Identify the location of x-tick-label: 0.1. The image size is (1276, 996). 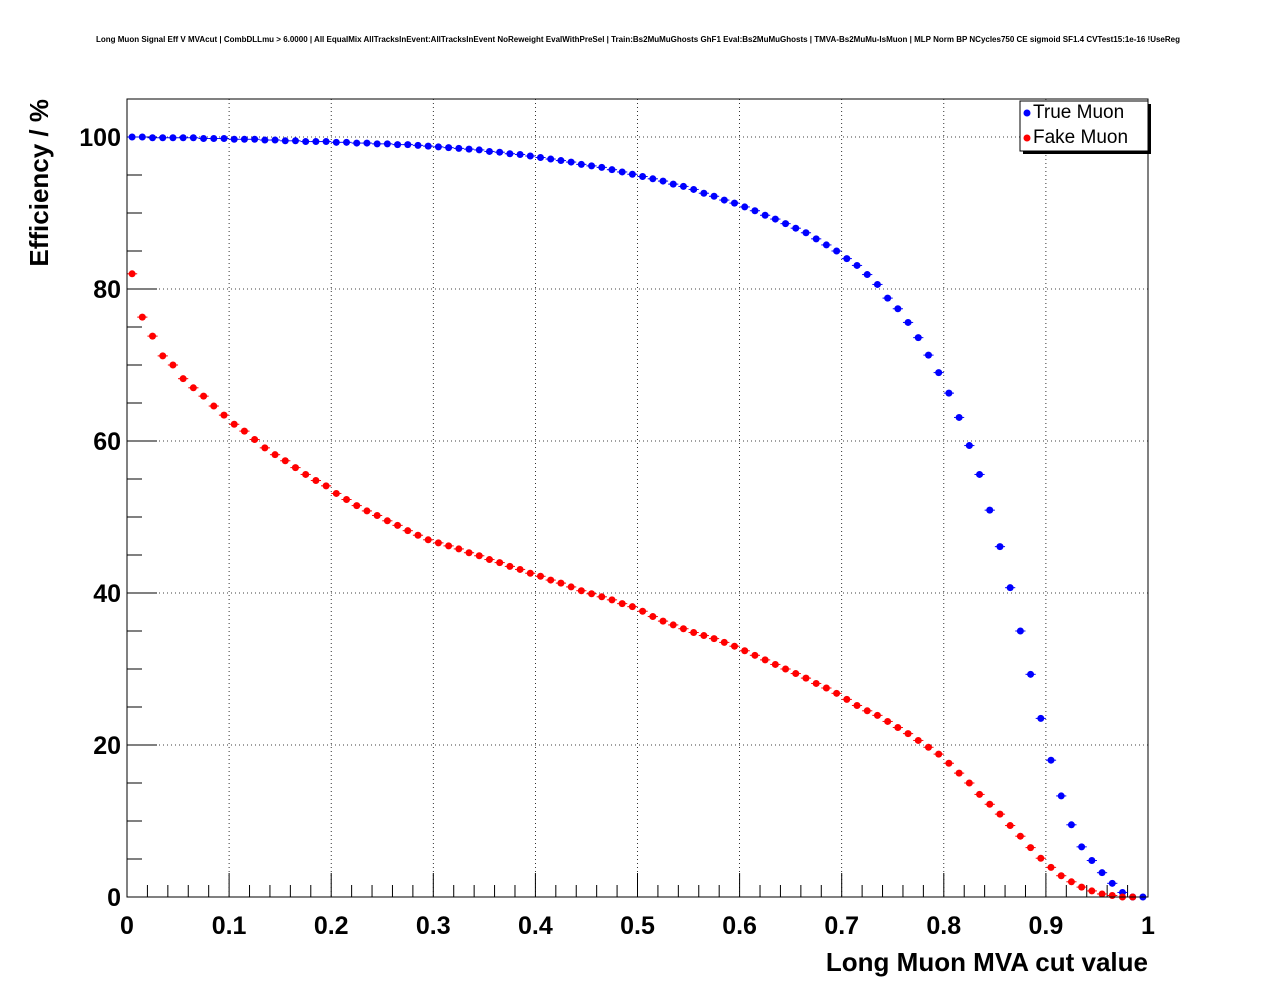
(229, 926).